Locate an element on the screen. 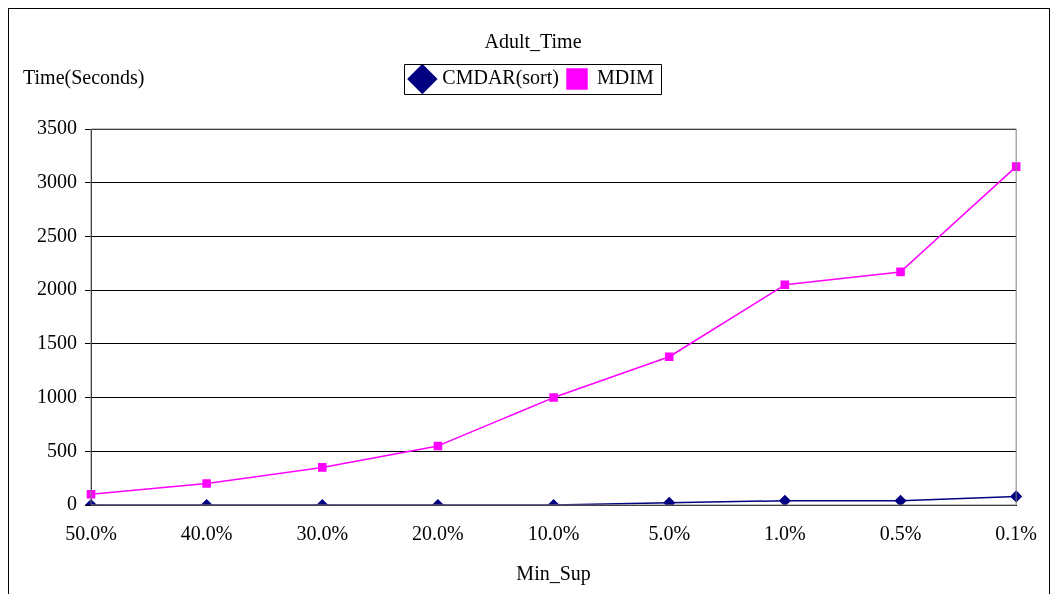 Image resolution: width=1054 pixels, height=594 pixels. y-tick-label: 500 is located at coordinates (62, 449).